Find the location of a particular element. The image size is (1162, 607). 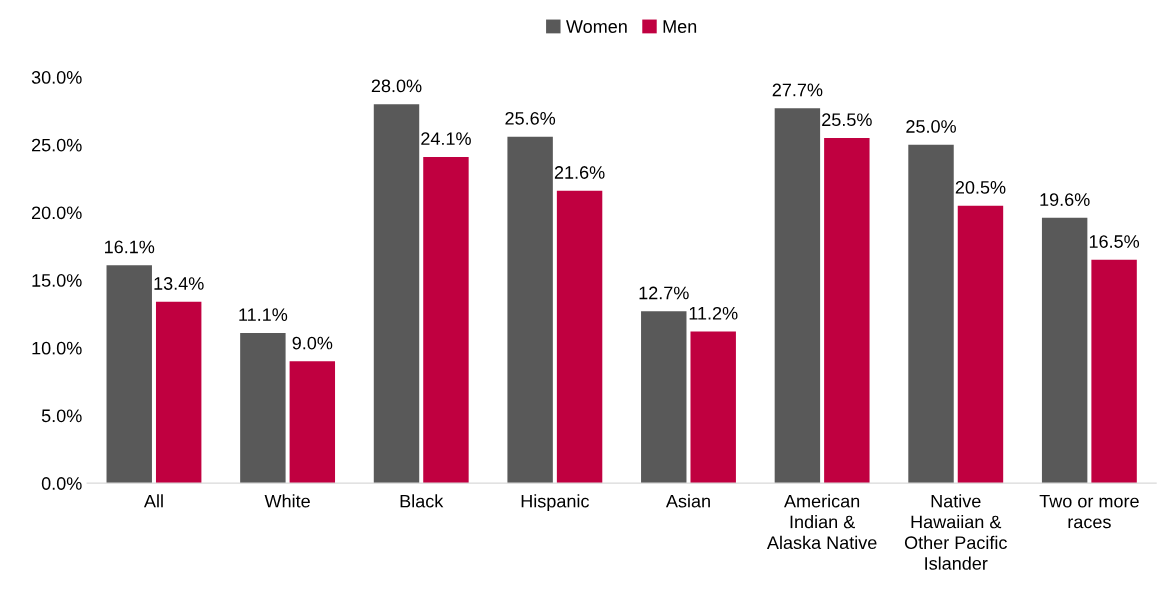

data-label: 25.5% is located at coordinates (847, 120).